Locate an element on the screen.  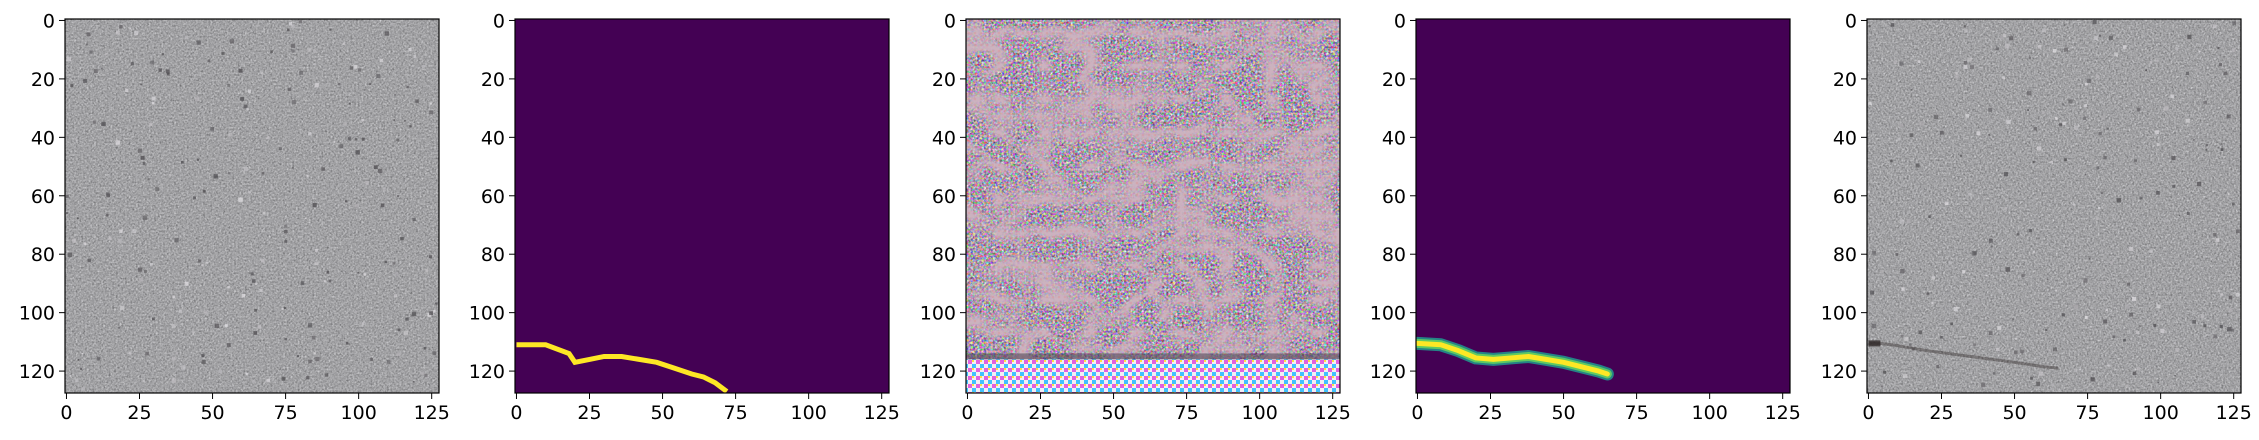
image-texture is located at coordinates (2054, 206).